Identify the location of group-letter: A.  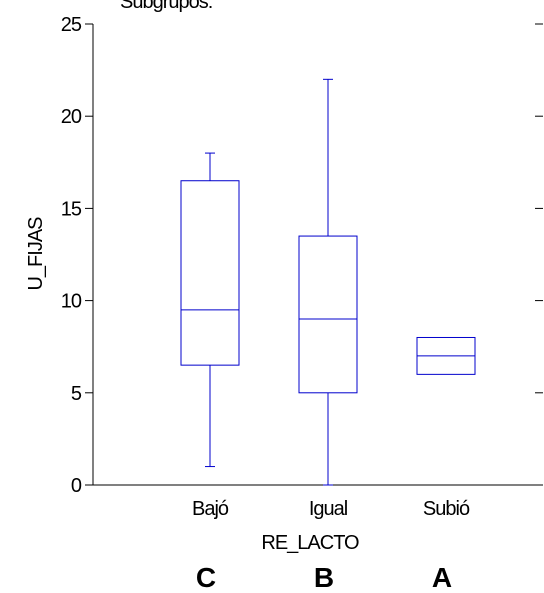
(442, 577).